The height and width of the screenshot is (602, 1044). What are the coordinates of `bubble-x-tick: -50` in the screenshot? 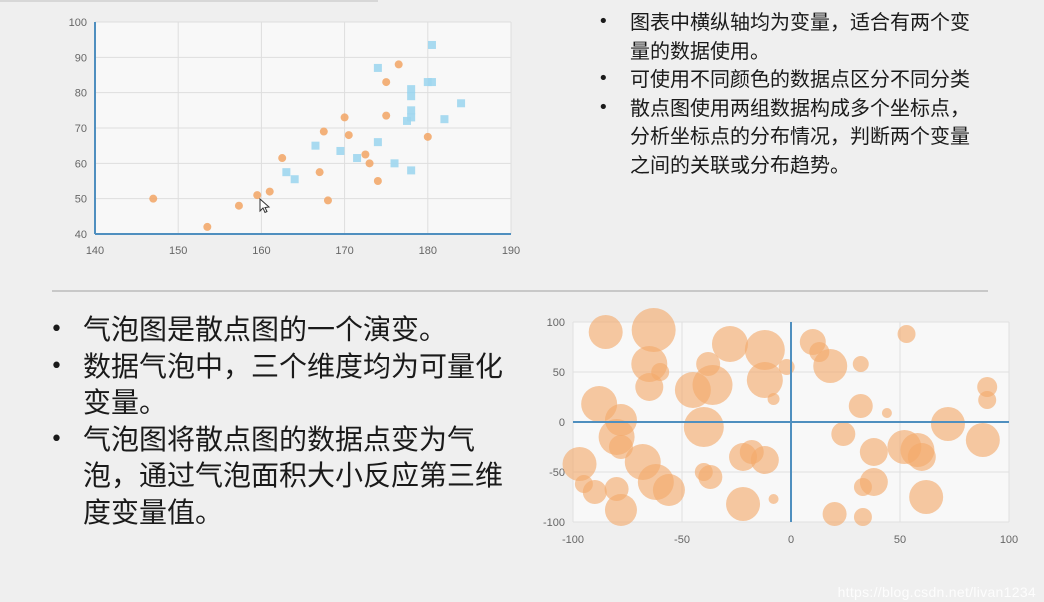 It's located at (682, 540).